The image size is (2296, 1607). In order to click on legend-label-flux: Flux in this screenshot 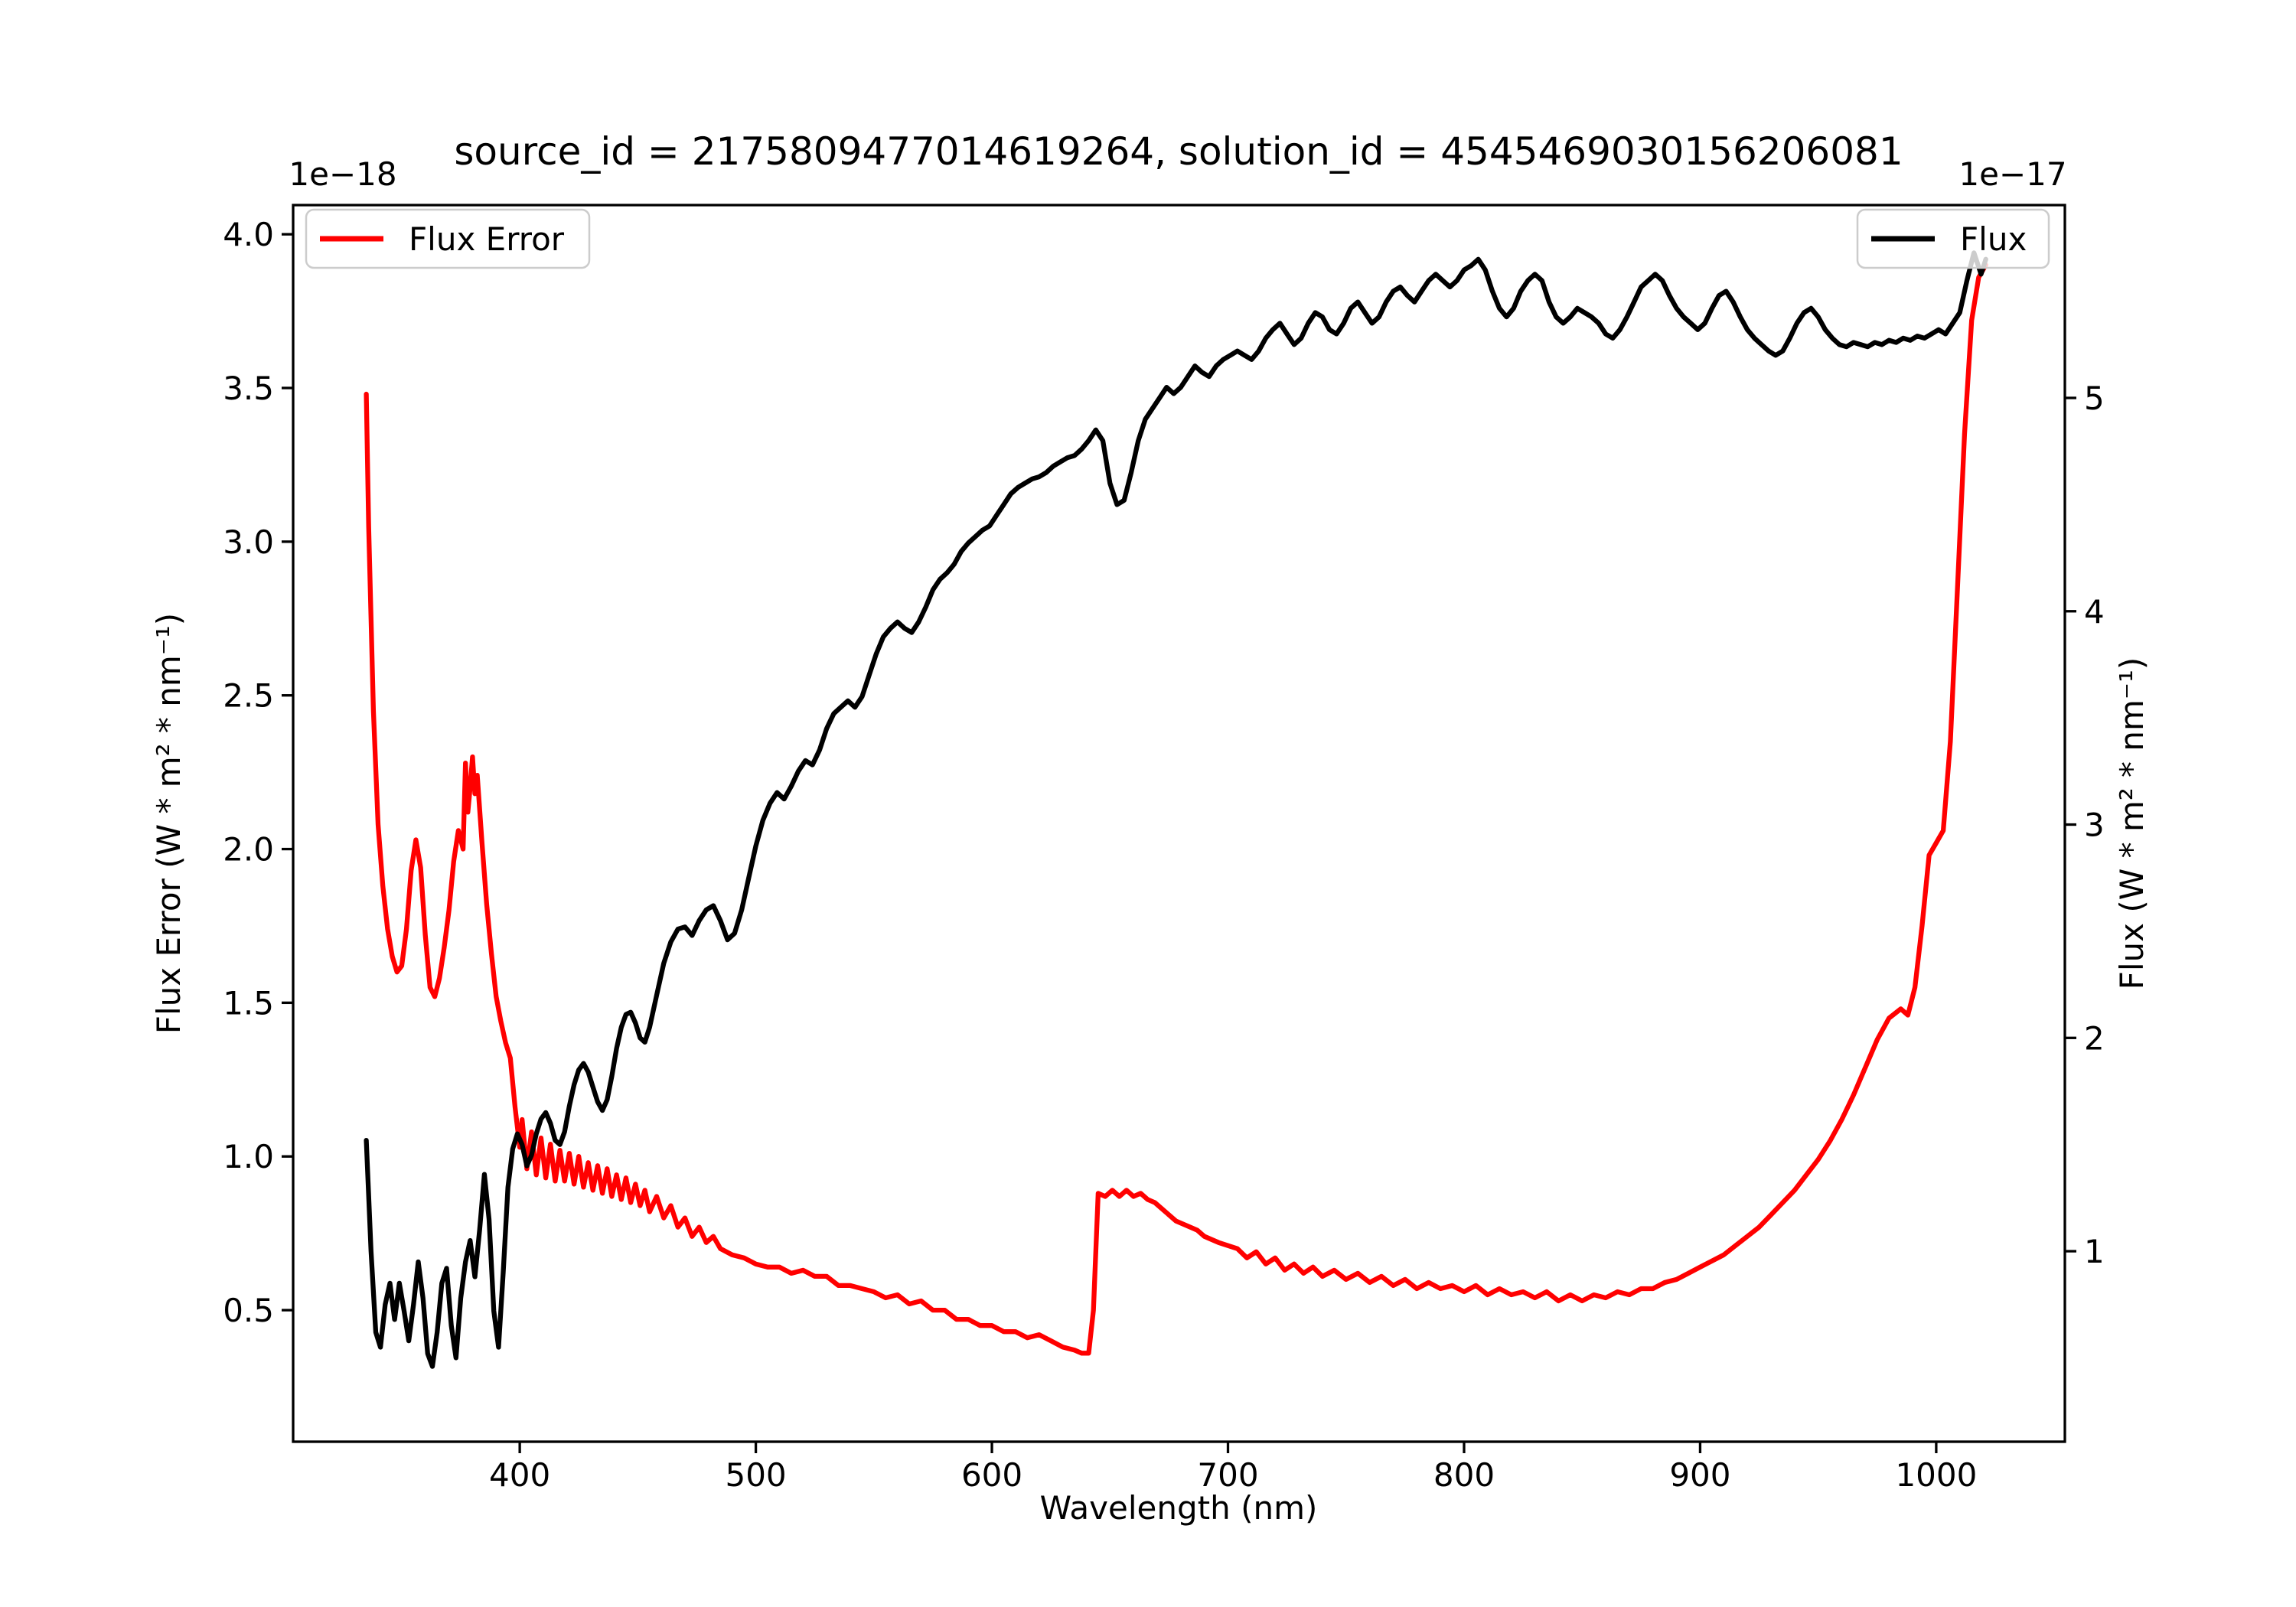, I will do `click(1993, 239)`.